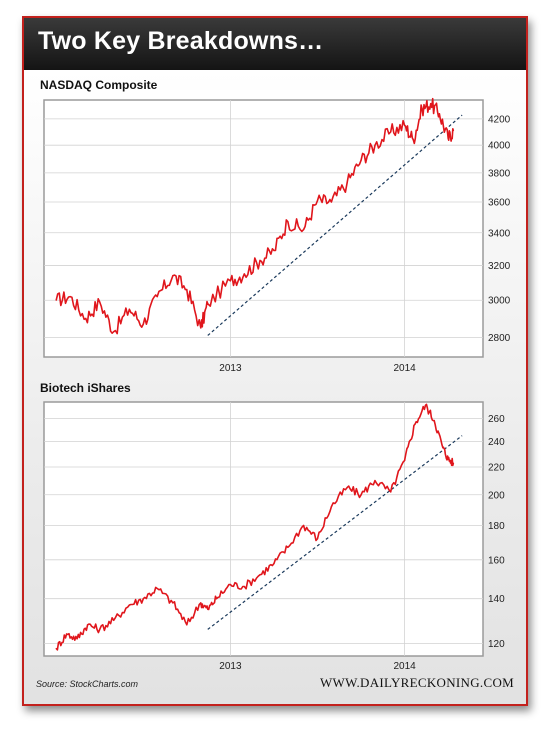  What do you see at coordinates (496, 599) in the screenshot?
I see `y-tick-label: 140` at bounding box center [496, 599].